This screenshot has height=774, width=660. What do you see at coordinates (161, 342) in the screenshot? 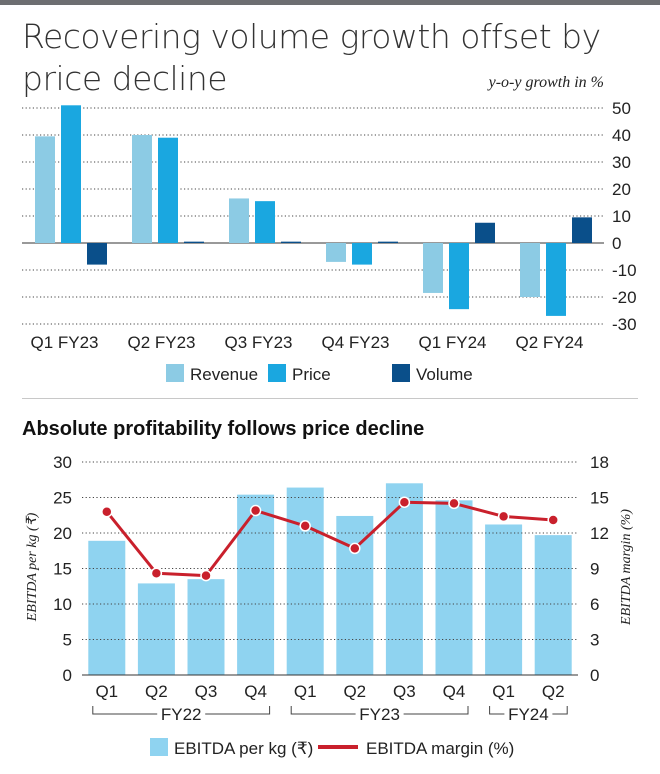
I see `x-tick-label: Q2 FY23` at bounding box center [161, 342].